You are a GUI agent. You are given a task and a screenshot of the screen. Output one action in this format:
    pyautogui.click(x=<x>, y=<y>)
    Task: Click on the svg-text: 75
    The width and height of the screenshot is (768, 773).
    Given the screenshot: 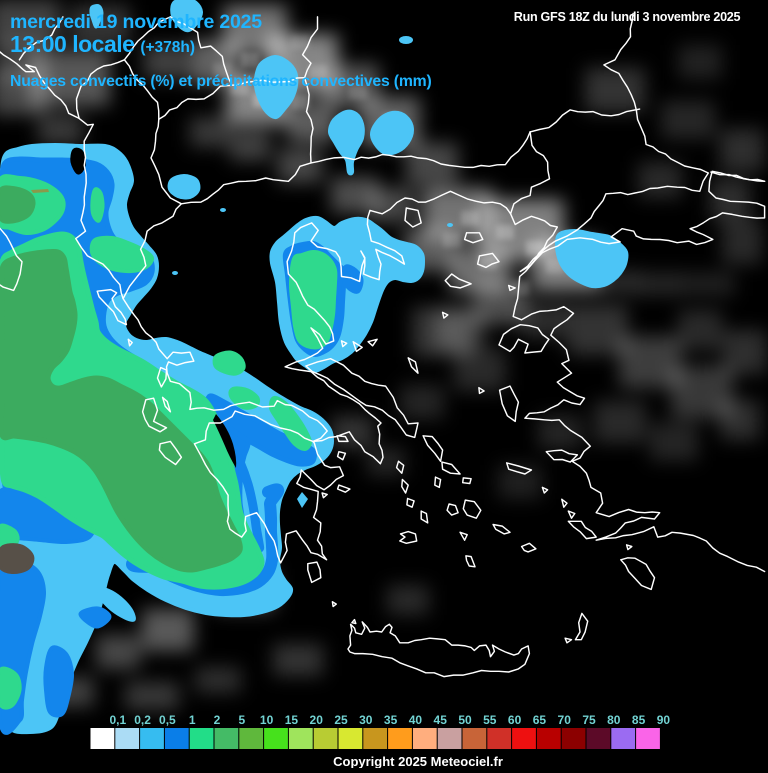 What is the action you would take?
    pyautogui.click(x=589, y=720)
    